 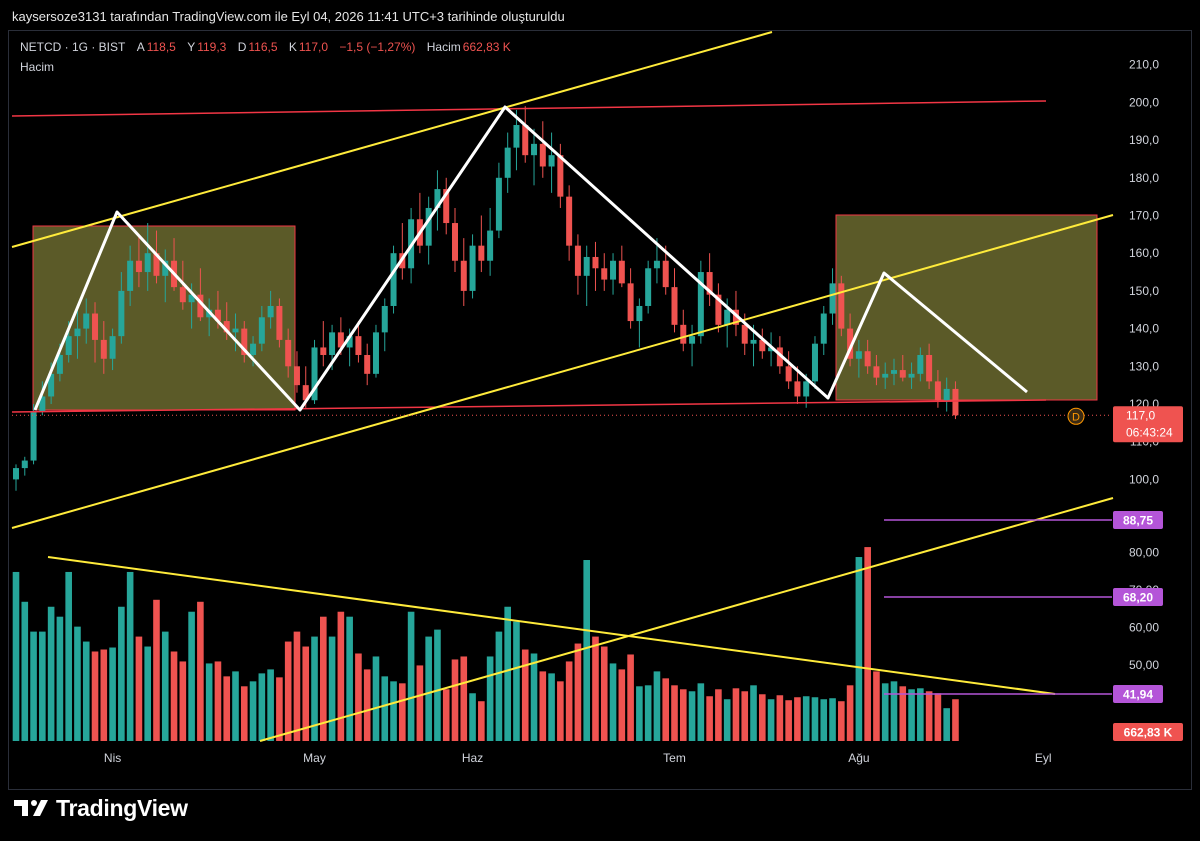 What do you see at coordinates (1144, 140) in the screenshot?
I see `price-tick-label: 190,0` at bounding box center [1144, 140].